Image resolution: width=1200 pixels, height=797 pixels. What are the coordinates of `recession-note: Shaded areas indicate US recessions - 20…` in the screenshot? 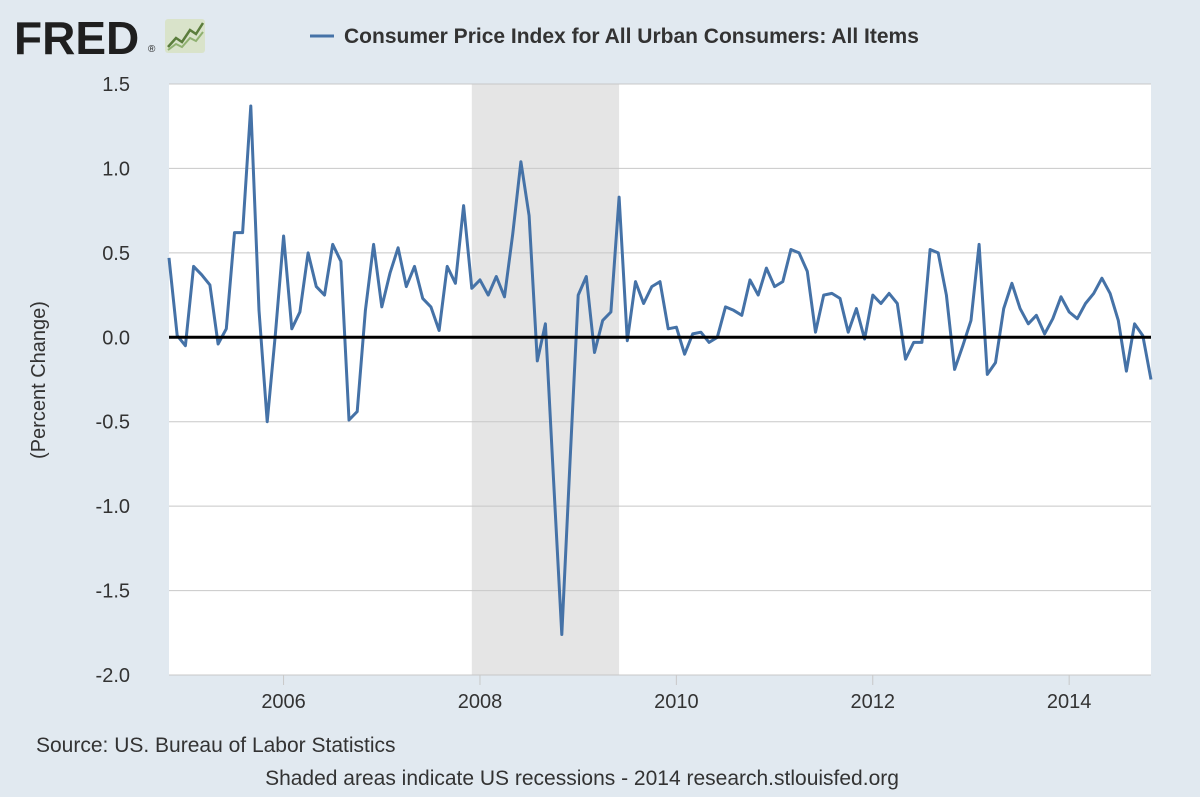 It's located at (582, 778).